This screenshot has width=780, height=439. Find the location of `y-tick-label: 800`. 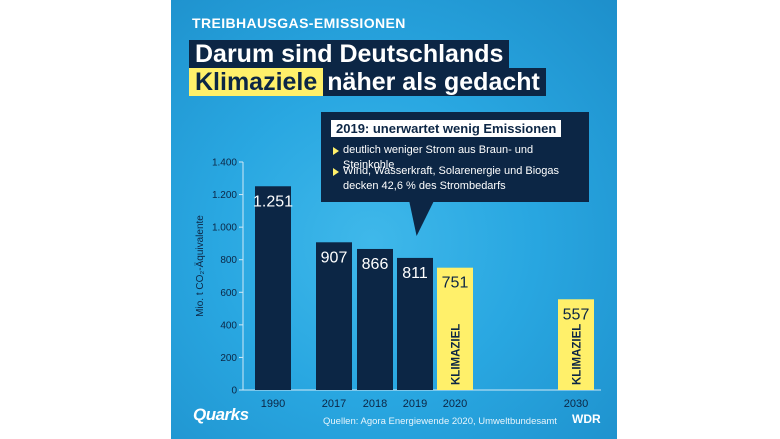

y-tick-label: 800 is located at coordinates (228, 260).